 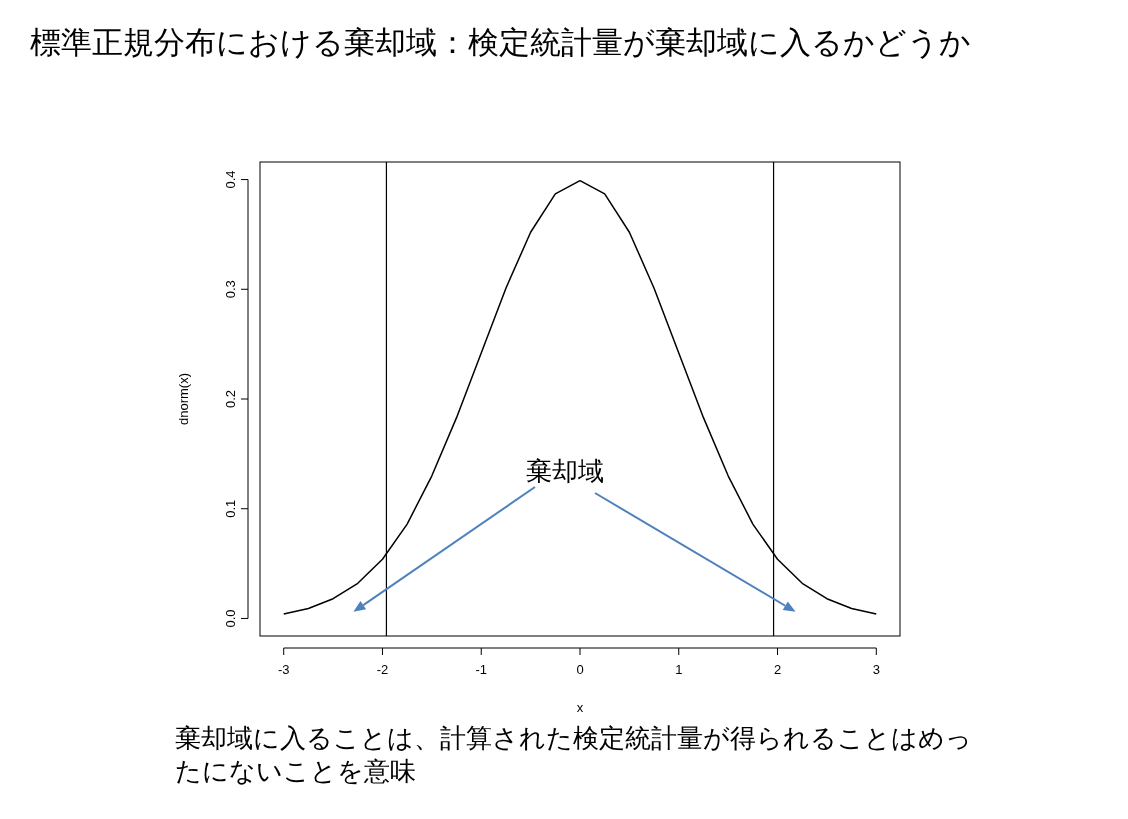 What do you see at coordinates (230, 618) in the screenshot?
I see `y-tick-label: 0.0` at bounding box center [230, 618].